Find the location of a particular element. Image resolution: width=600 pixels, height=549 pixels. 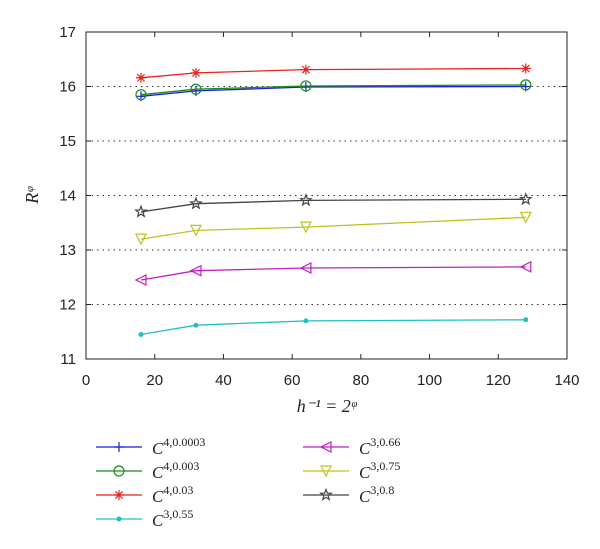

x-tick-label: 120 is located at coordinates (498, 380).